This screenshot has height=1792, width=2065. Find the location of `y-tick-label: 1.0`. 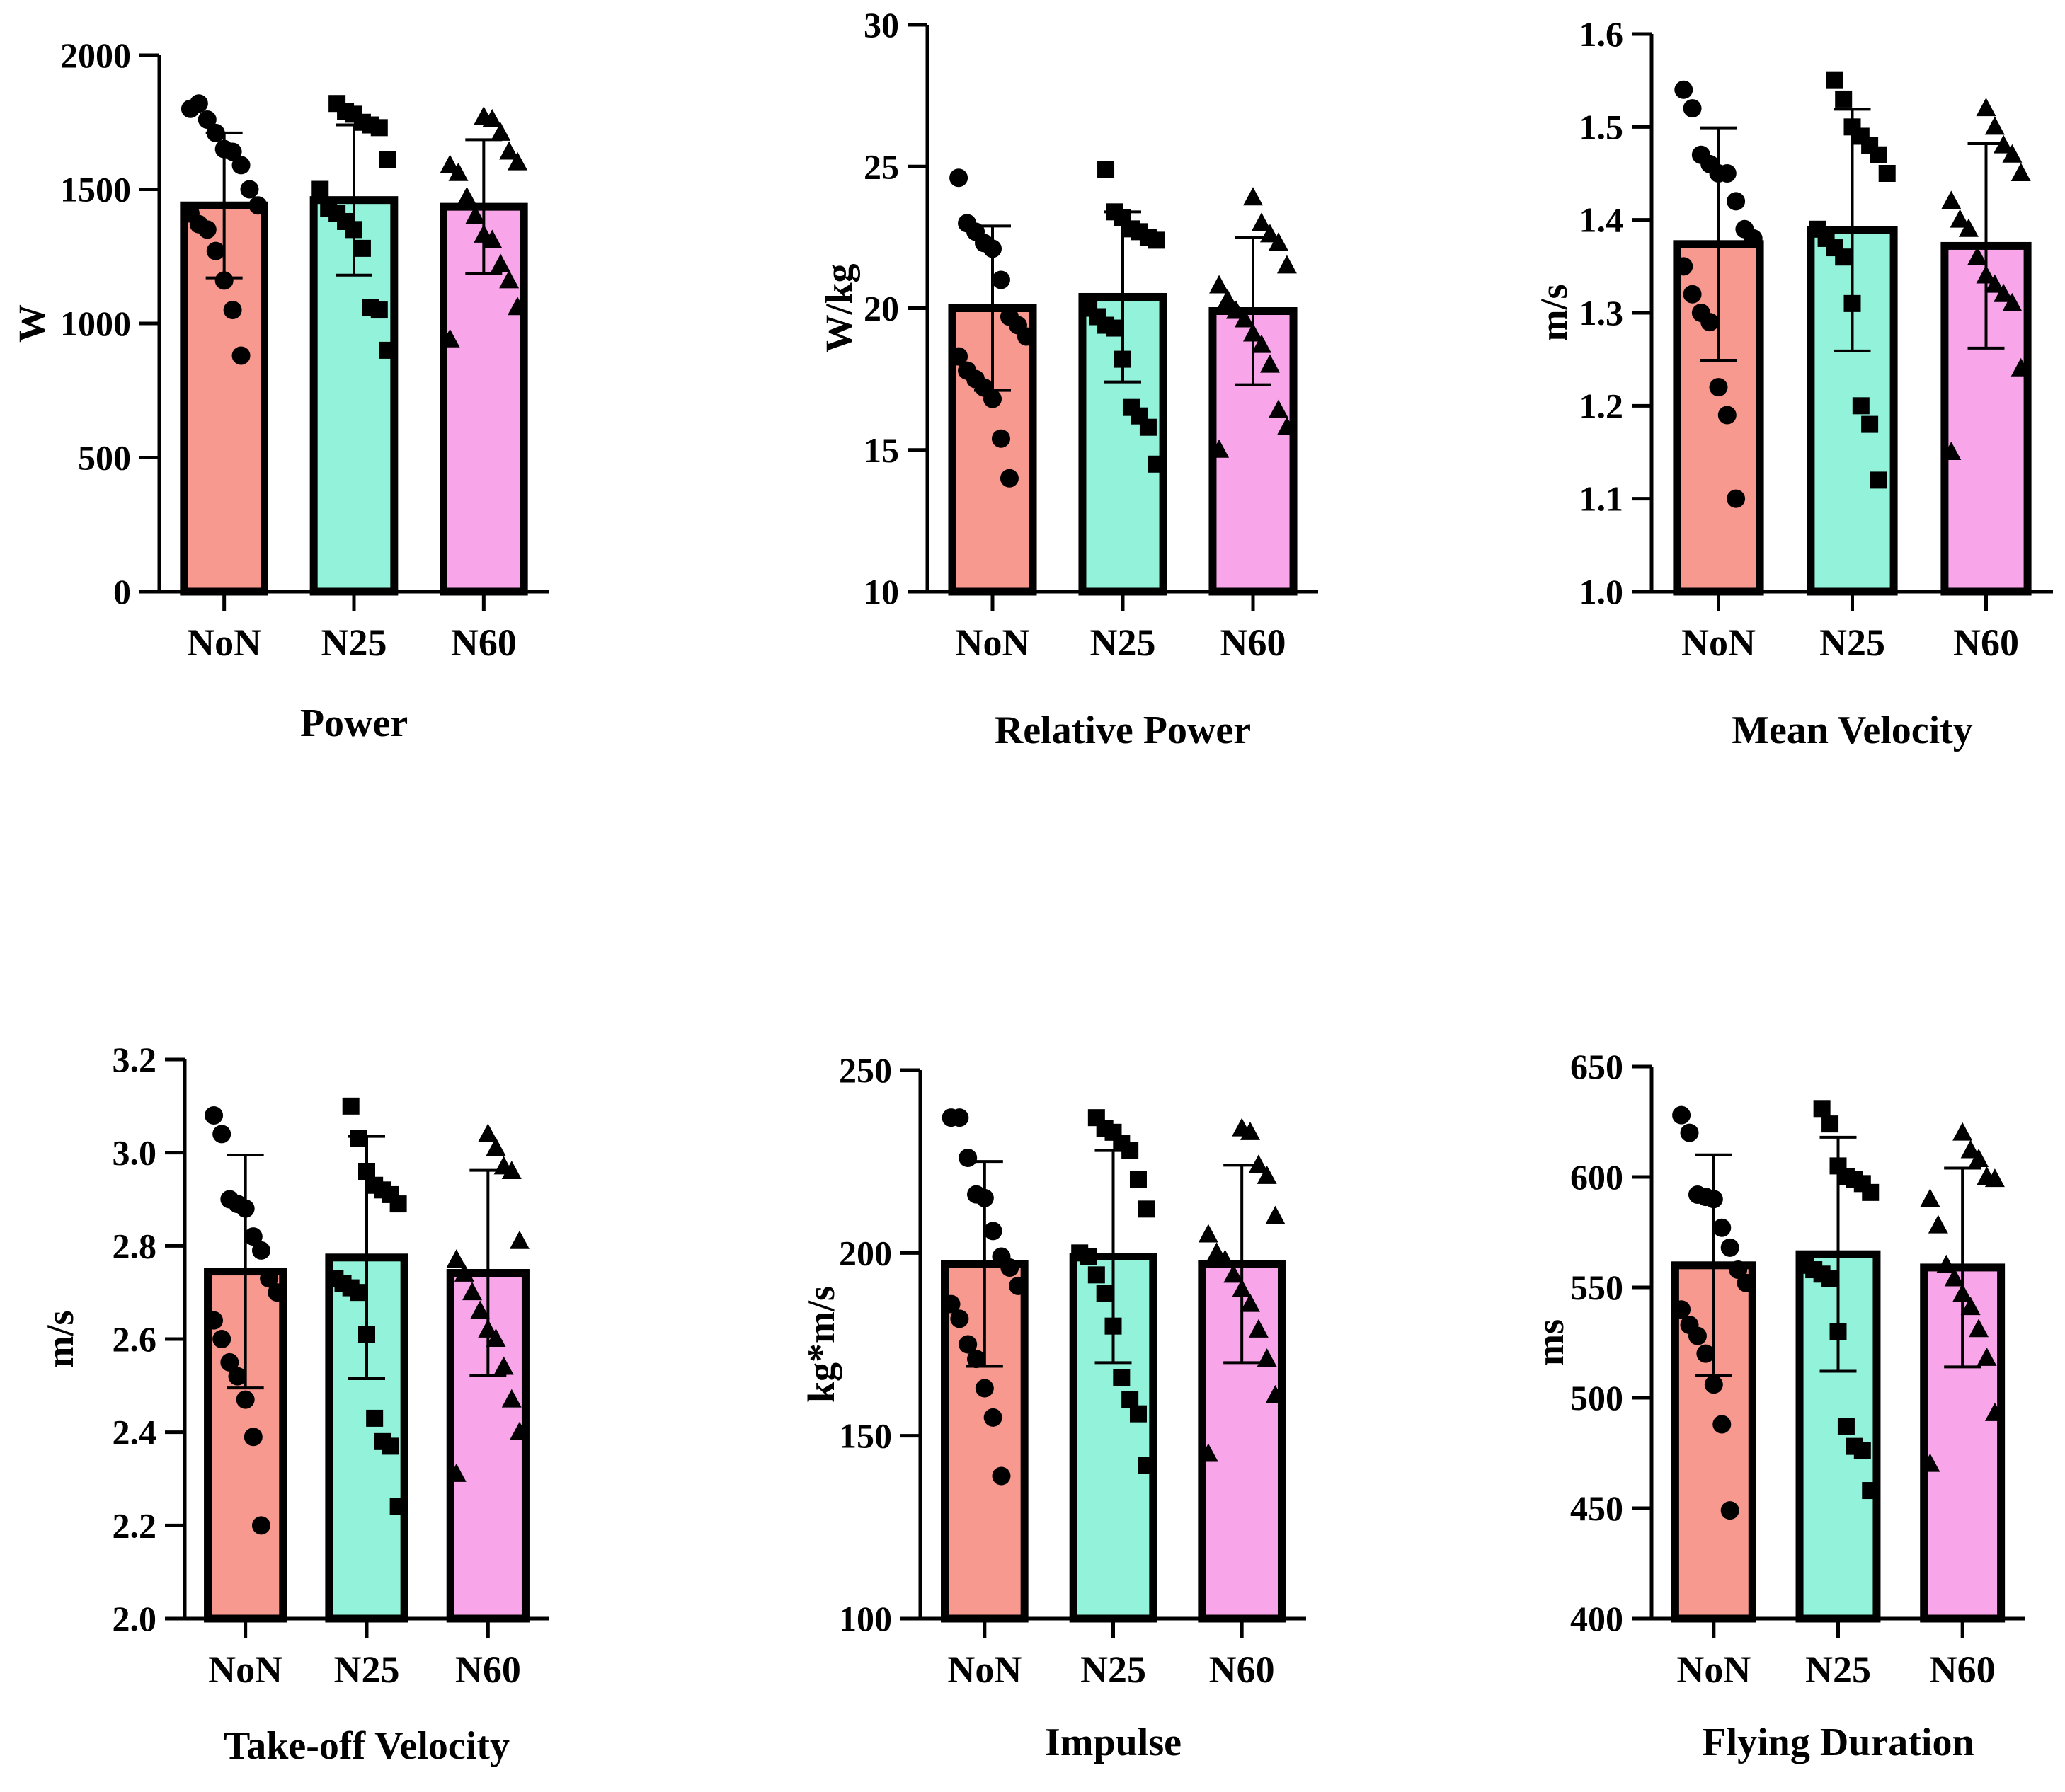

y-tick-label: 1.0 is located at coordinates (1601, 591).